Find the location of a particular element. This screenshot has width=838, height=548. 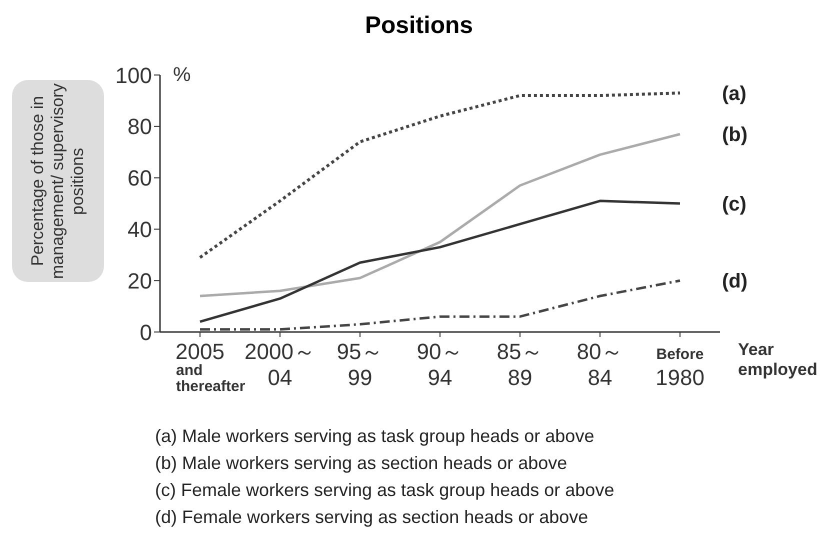

chart-title: Positions is located at coordinates (419, 26).